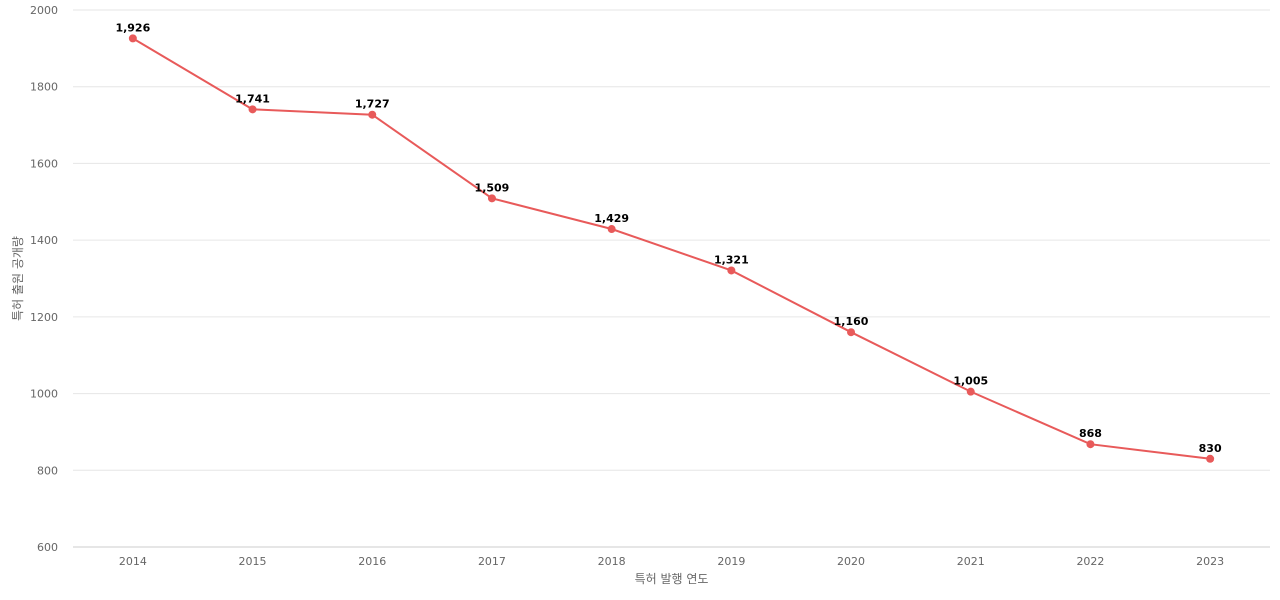  What do you see at coordinates (971, 561) in the screenshot?
I see `x-tick-label: 2021` at bounding box center [971, 561].